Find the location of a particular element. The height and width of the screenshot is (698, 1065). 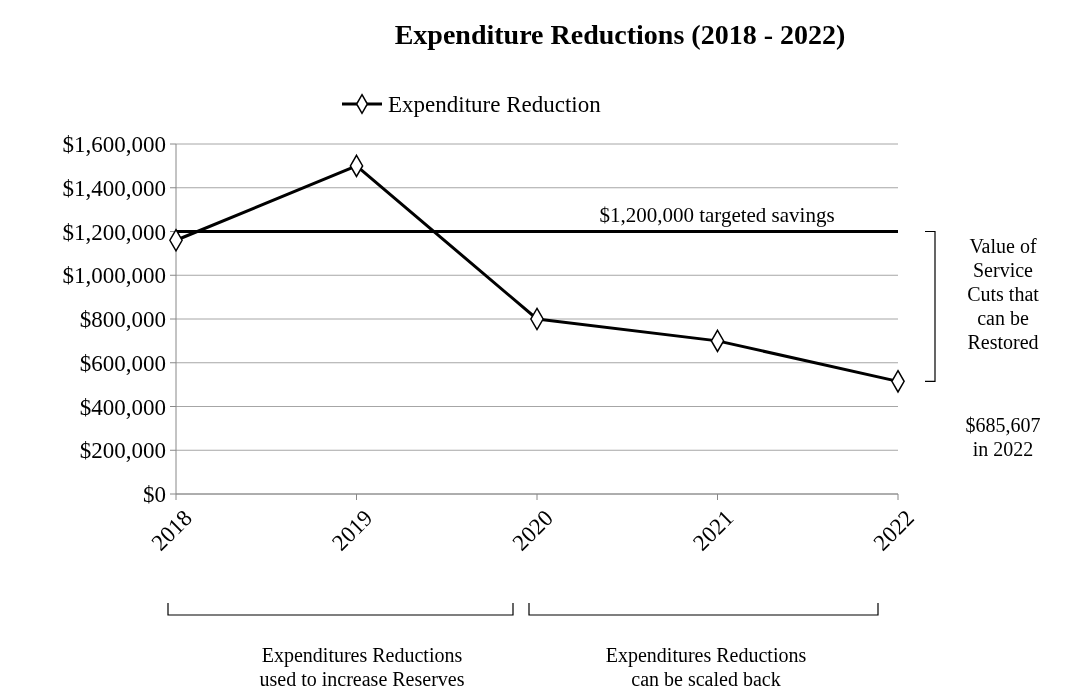

y-tick-label: $400,000 is located at coordinates (122, 407).